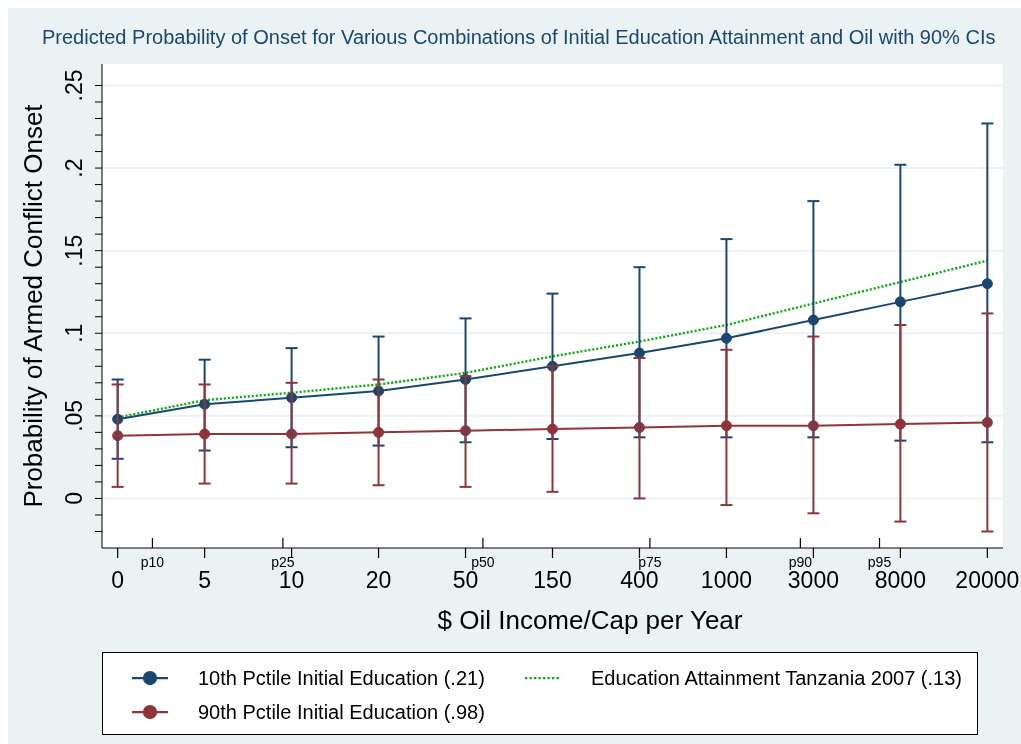 The height and width of the screenshot is (744, 1021). Describe the element at coordinates (74, 85) in the screenshot. I see `y-tick-label: .25` at that location.